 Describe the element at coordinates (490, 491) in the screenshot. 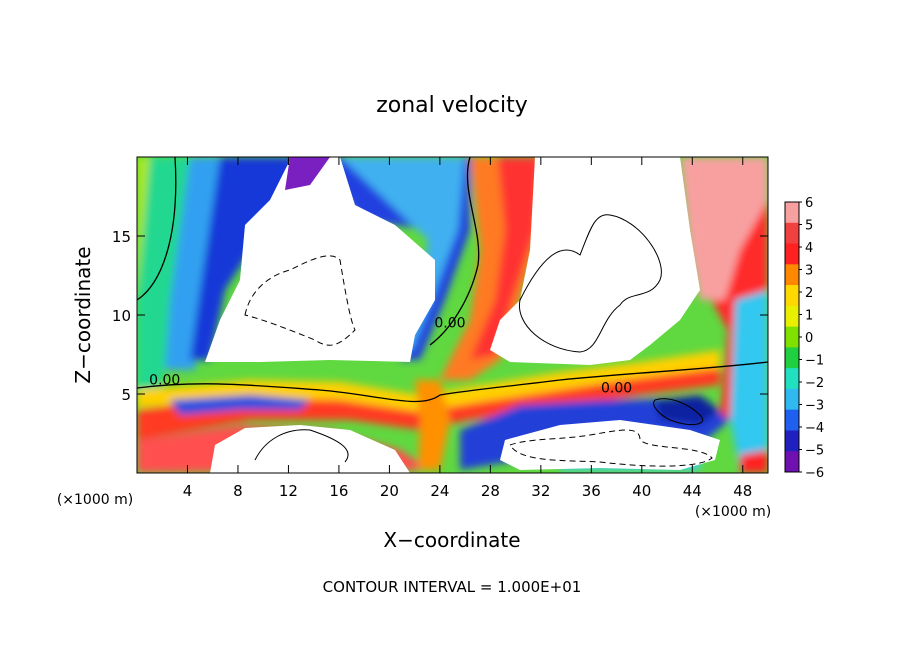

I see `x-tick-label: 28` at that location.